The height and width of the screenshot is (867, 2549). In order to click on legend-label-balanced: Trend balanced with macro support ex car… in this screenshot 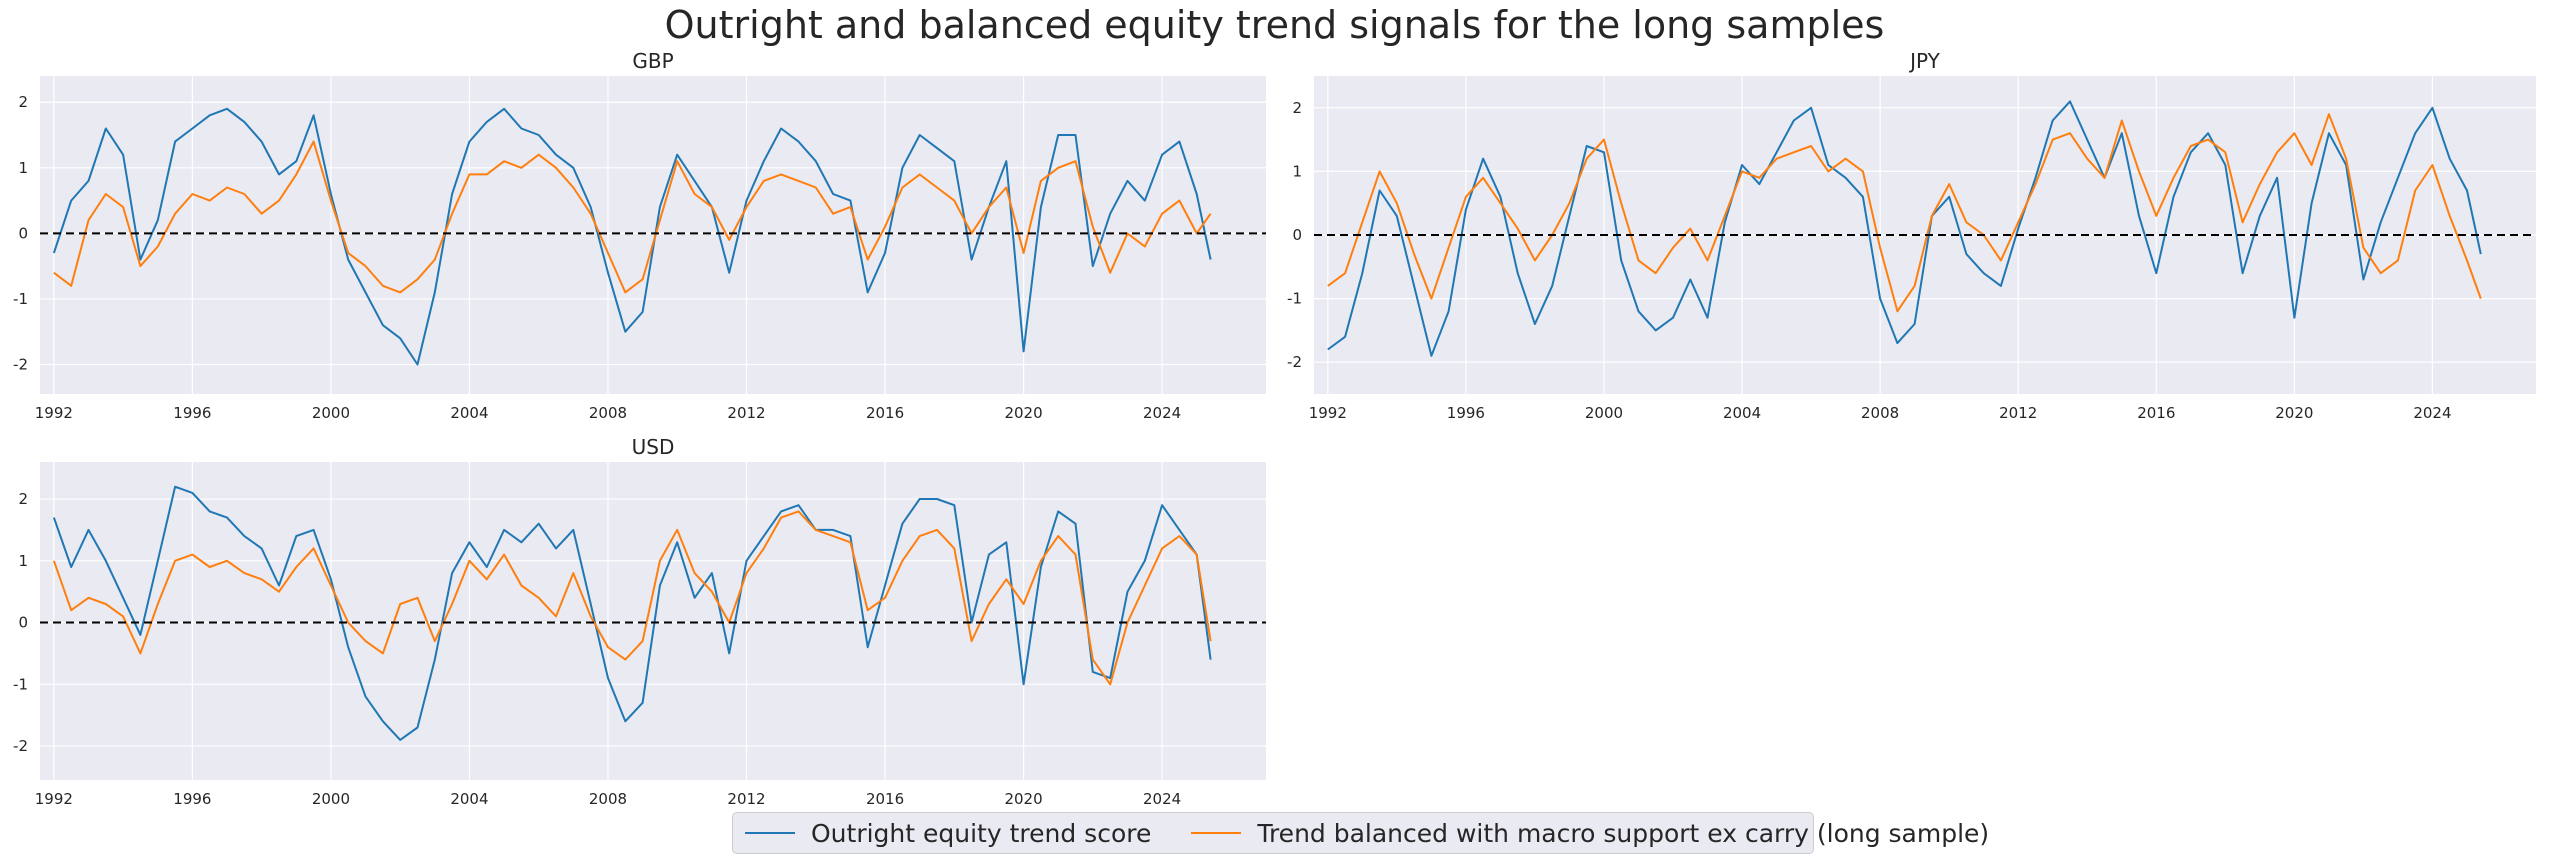, I will do `click(1623, 833)`.